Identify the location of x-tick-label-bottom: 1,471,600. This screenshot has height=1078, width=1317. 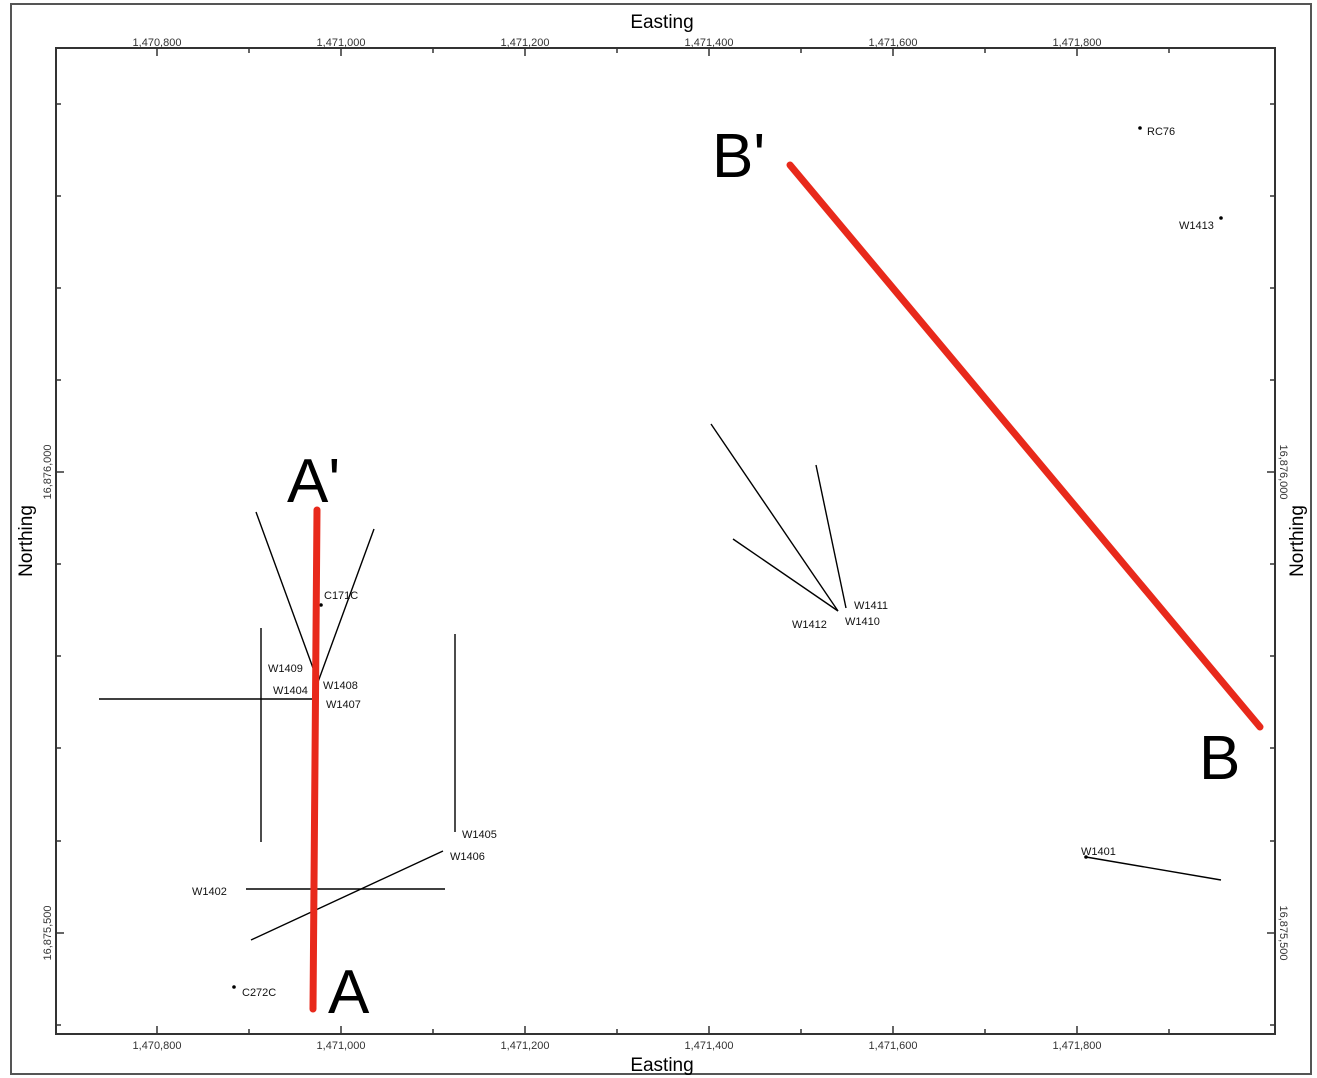
(893, 1046).